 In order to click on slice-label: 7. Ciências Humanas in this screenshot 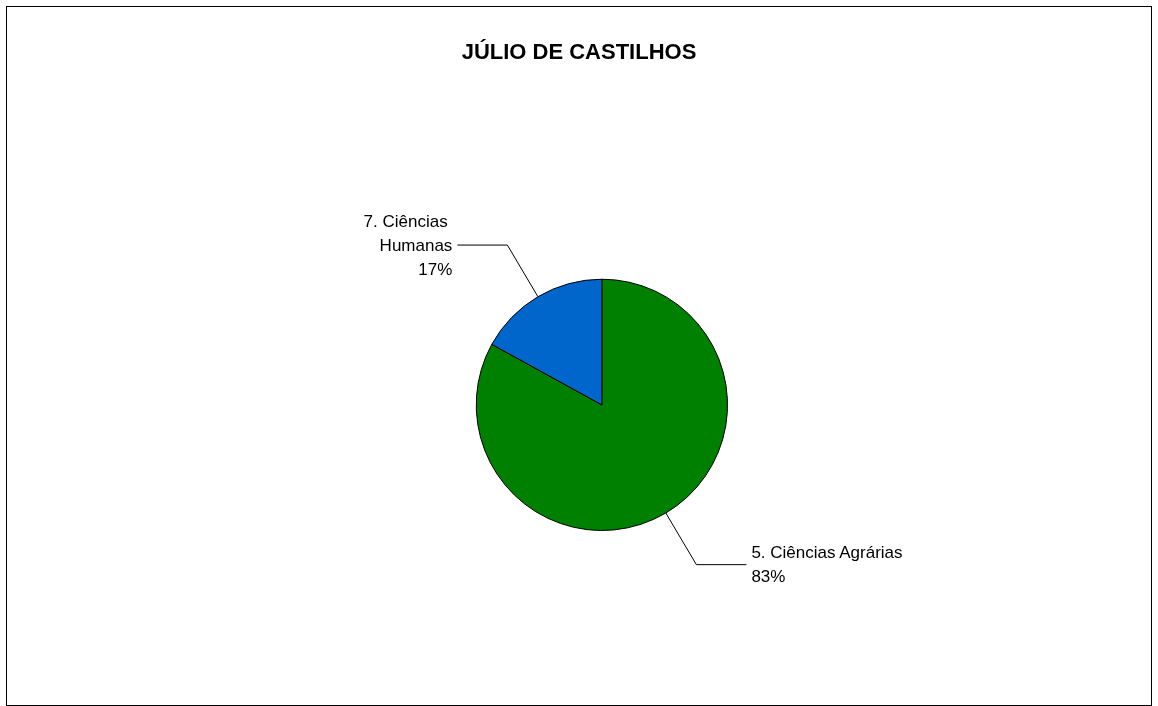, I will do `click(408, 233)`.